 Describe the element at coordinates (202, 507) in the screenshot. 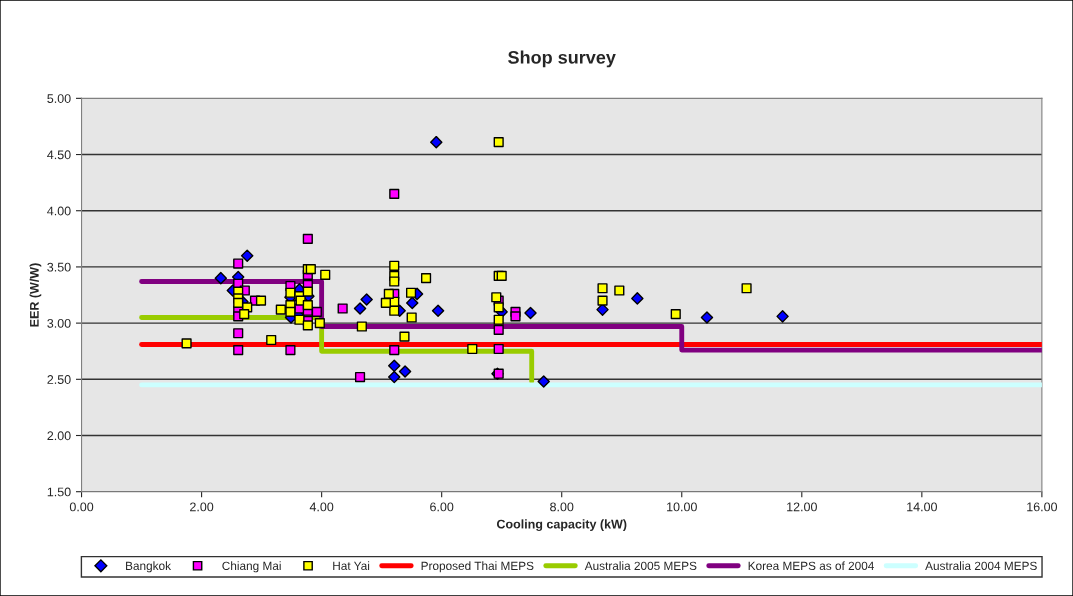

I see `x-tick-label: 2.00` at that location.